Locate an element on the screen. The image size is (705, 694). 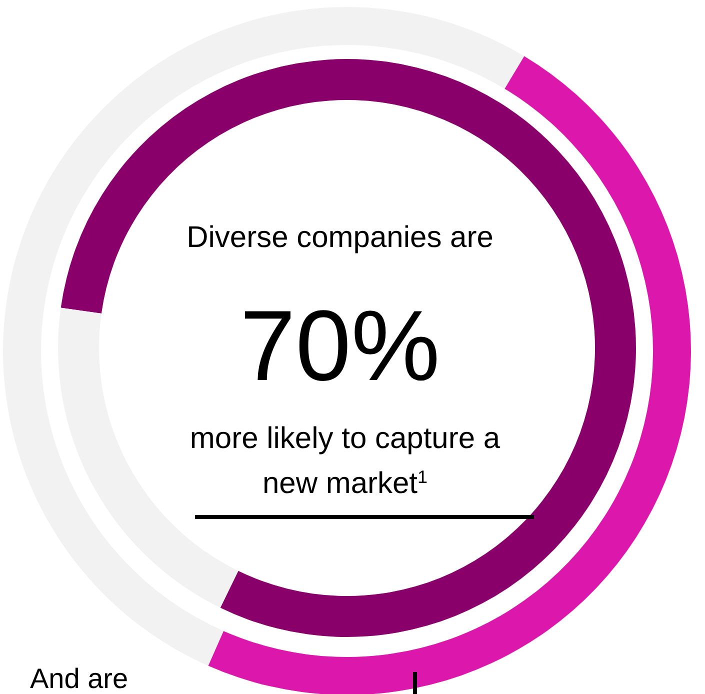
text: more likely to capture a new market$^{1}$ is located at coordinates (345, 461).